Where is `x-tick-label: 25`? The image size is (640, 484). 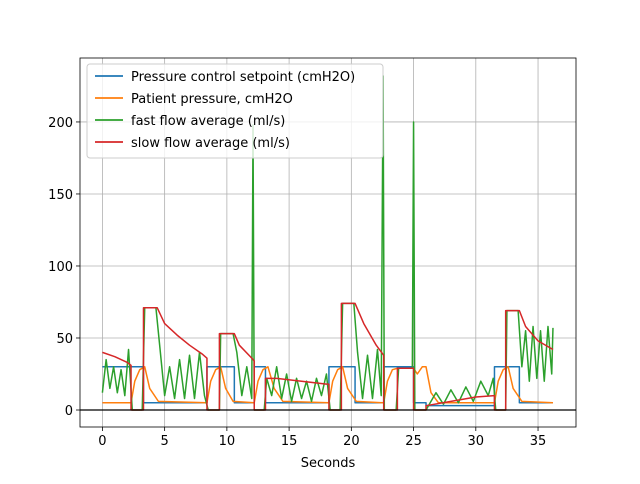
x-tick-label: 25 is located at coordinates (413, 441).